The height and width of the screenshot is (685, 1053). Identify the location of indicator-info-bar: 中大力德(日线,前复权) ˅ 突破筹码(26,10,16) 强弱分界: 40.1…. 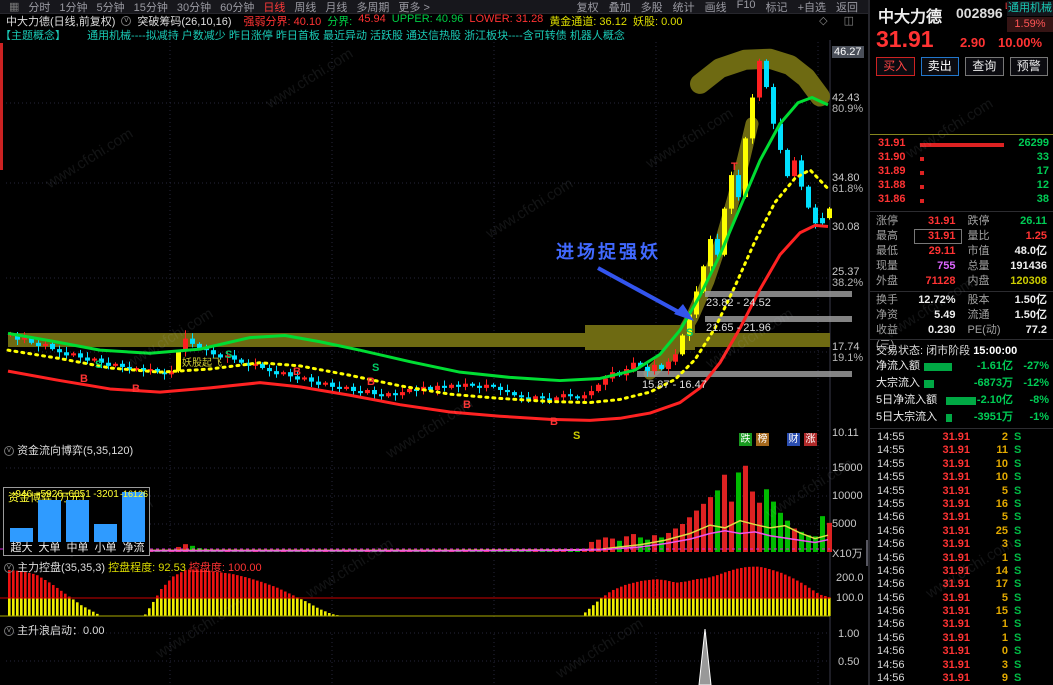
(434, 21).